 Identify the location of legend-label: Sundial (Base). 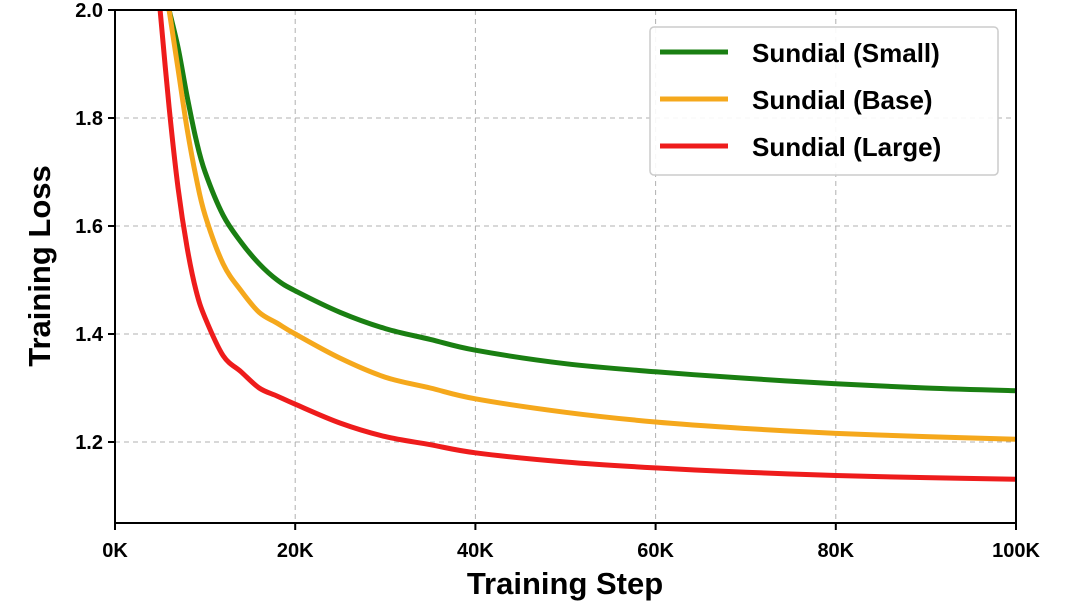
(842, 100).